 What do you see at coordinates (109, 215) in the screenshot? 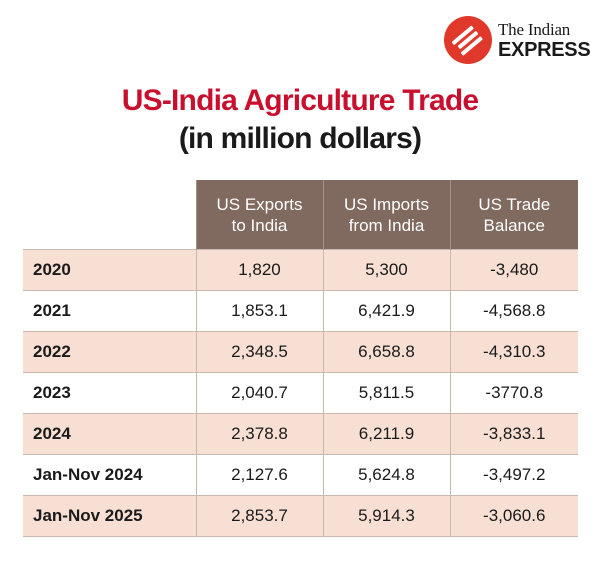
I see `header-blank` at bounding box center [109, 215].